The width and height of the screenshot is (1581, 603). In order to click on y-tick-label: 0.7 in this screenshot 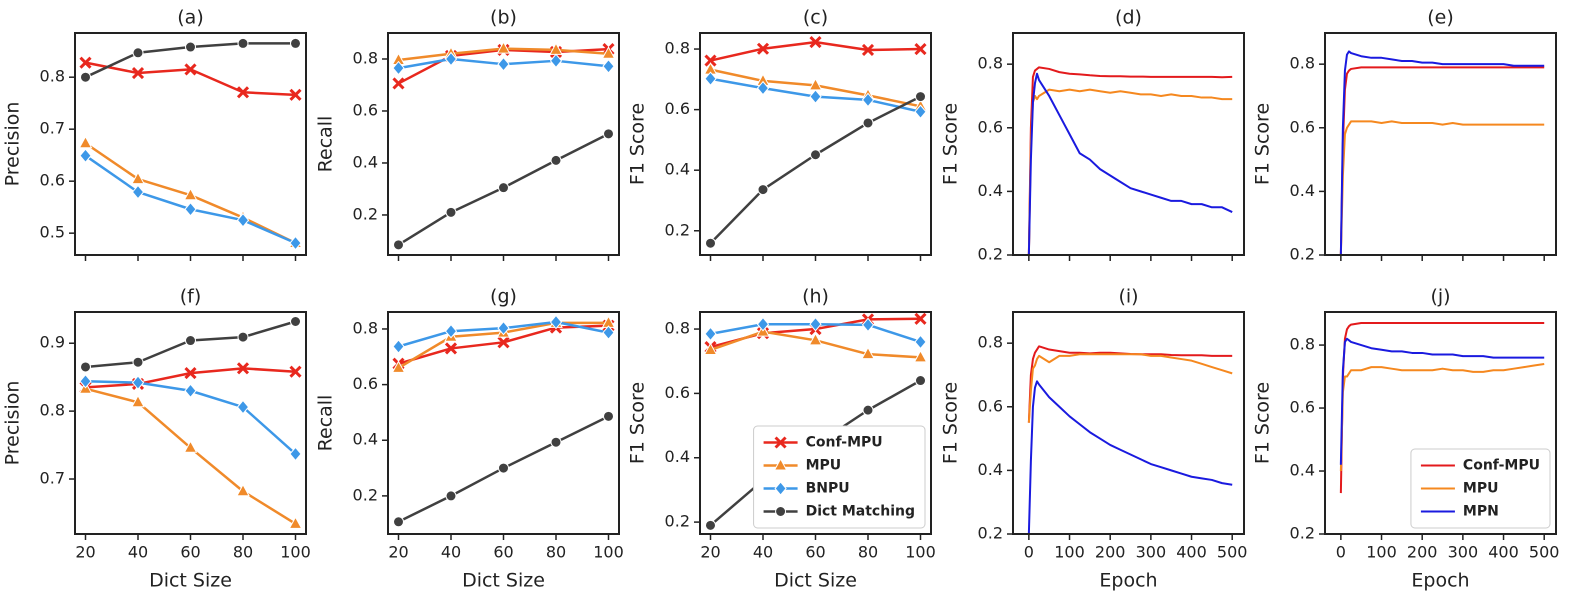, I will do `click(52, 128)`.